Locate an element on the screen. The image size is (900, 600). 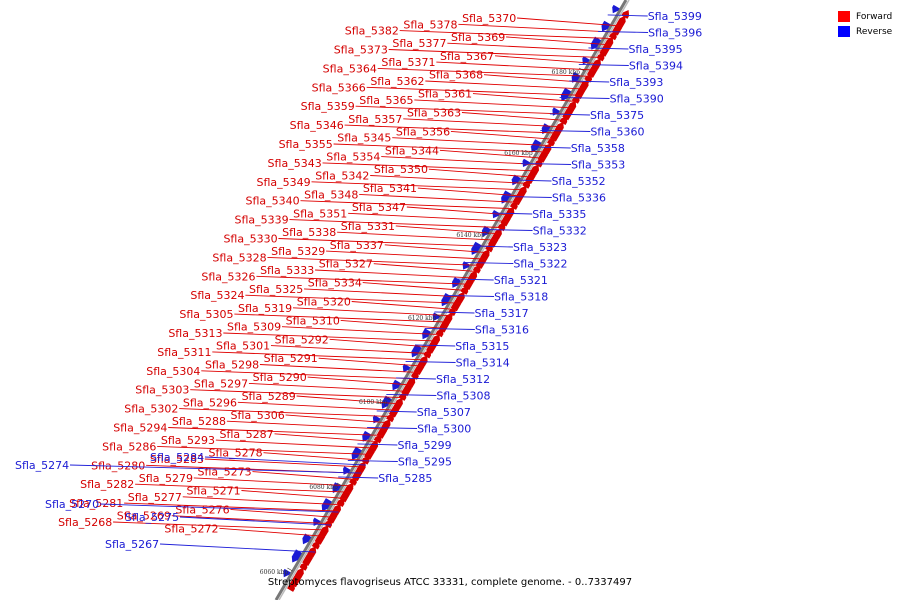
forward-gene-label: Sfla_5303 is located at coordinates (162, 390).